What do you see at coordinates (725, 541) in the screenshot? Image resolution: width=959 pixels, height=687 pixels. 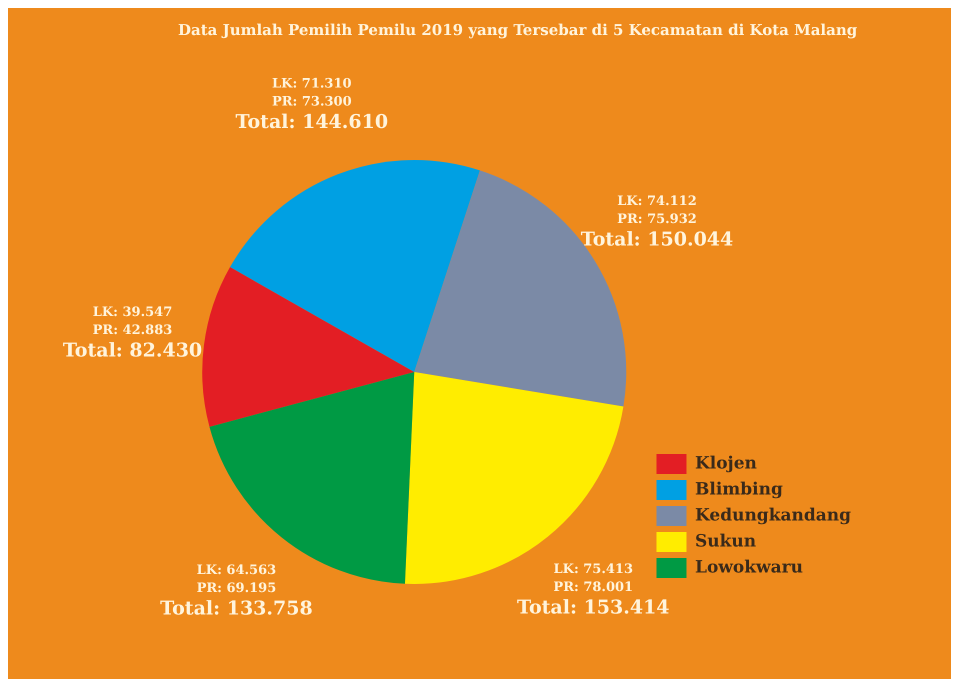 I see `legend-label: Sukun` at bounding box center [725, 541].